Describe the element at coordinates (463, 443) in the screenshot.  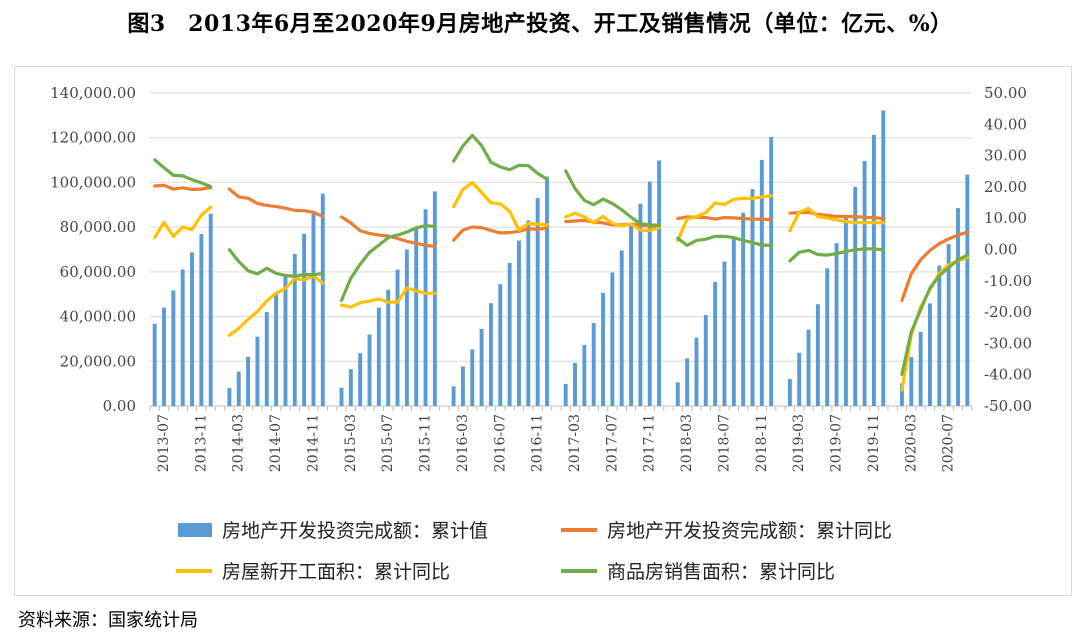
I see `x-axis-tick-label: 2016-03` at that location.